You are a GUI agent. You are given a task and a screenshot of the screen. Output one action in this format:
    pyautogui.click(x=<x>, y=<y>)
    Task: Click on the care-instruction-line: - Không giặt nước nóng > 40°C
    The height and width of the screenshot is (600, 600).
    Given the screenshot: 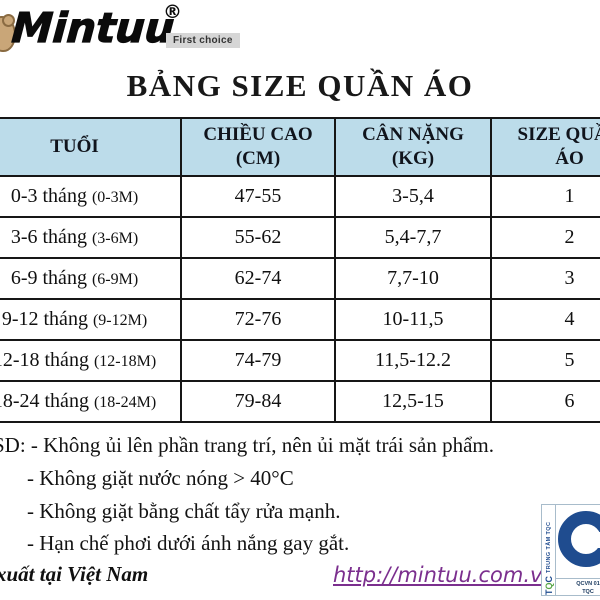 What is the action you would take?
    pyautogui.click(x=160, y=478)
    